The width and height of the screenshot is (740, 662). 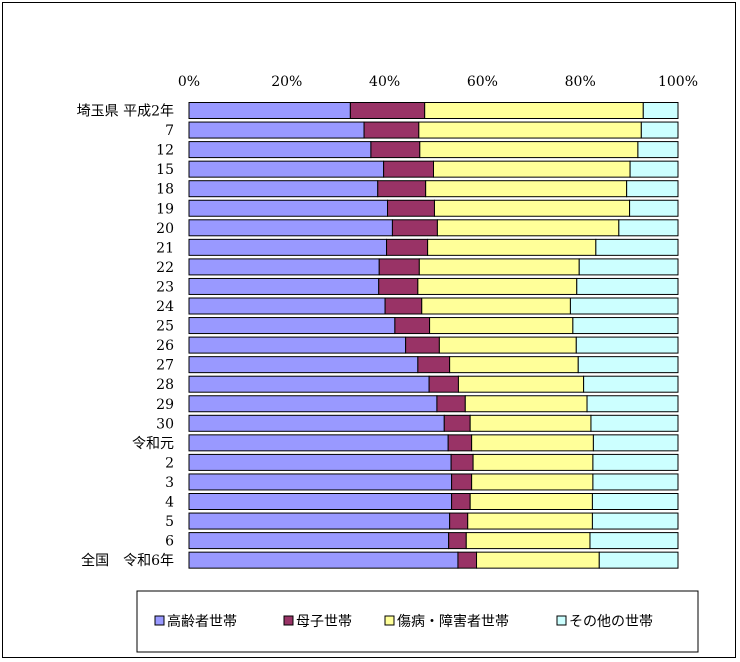 What do you see at coordinates (165, 170) in the screenshot?
I see `category-label: 15` at bounding box center [165, 170].